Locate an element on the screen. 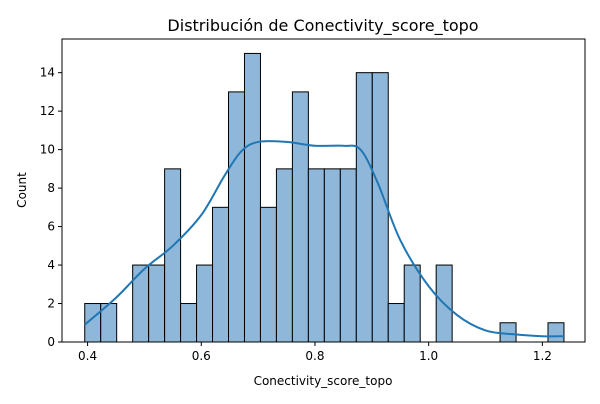 The width and height of the screenshot is (600, 404). x-tick-label-2: 0.8 is located at coordinates (314, 356).